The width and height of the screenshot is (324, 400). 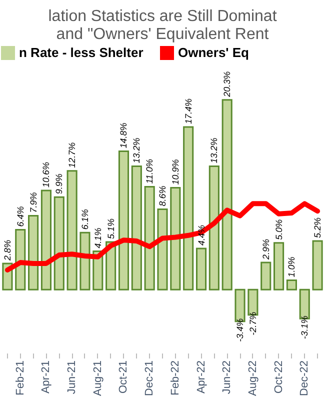 What do you see at coordinates (240, 330) in the screenshot?
I see `data-label: -3.4%` at bounding box center [240, 330].